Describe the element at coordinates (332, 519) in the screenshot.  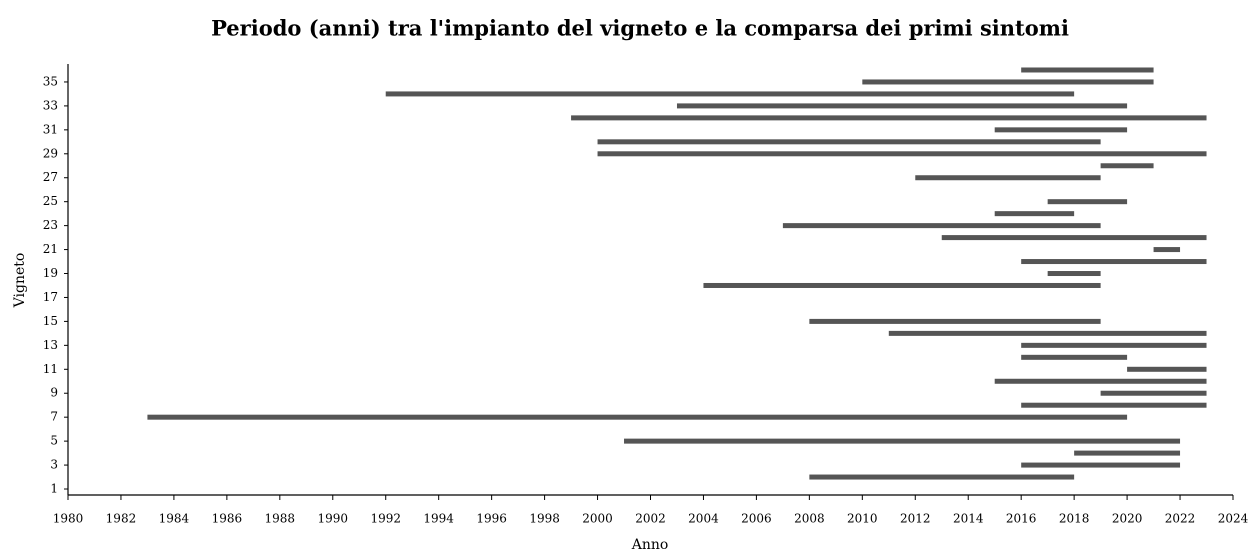
I see `x-tick-label: 1990` at that location.